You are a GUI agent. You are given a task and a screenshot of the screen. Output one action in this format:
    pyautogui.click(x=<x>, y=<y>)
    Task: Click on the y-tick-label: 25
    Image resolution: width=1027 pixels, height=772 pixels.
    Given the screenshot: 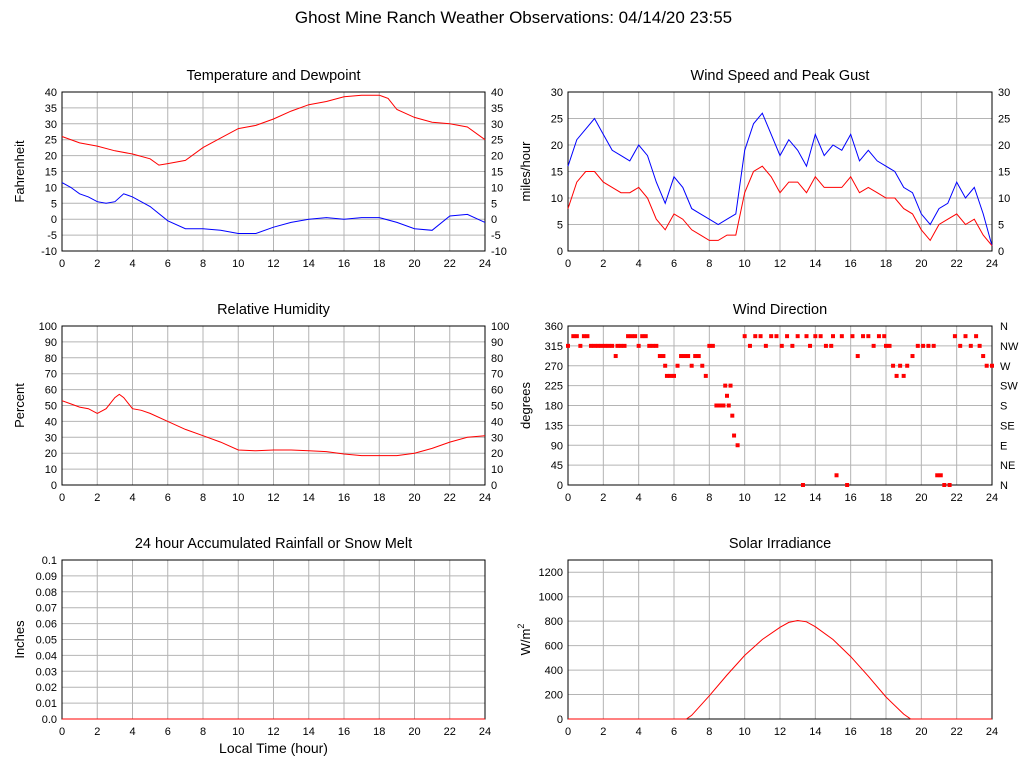 What is the action you would take?
    pyautogui.click(x=51, y=141)
    